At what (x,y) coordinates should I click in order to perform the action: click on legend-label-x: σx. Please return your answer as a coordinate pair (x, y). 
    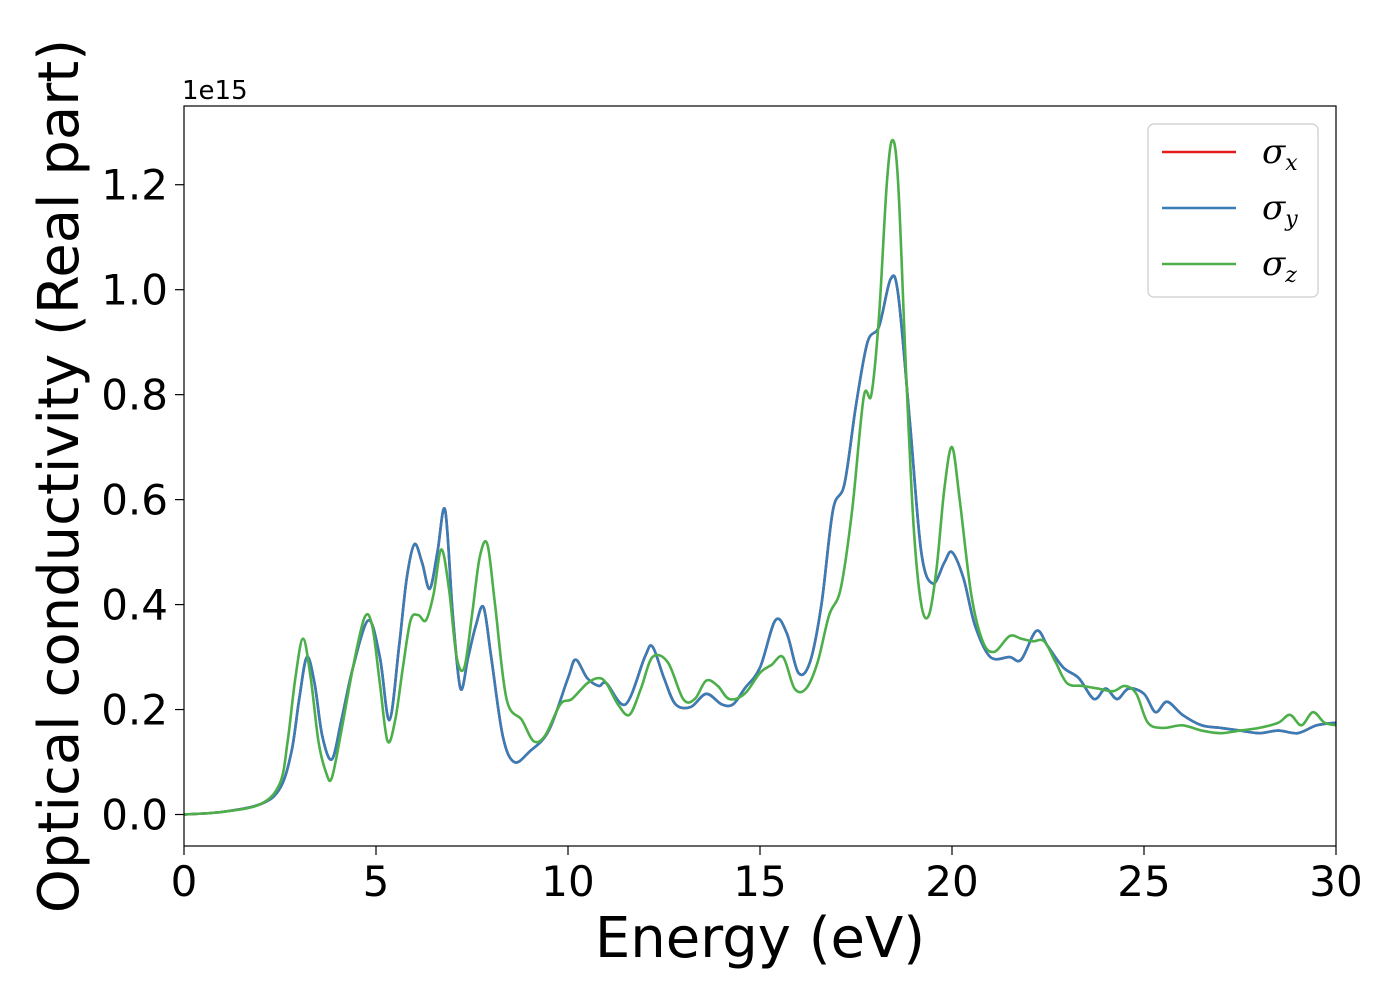
    Looking at the image, I should click on (1280, 154).